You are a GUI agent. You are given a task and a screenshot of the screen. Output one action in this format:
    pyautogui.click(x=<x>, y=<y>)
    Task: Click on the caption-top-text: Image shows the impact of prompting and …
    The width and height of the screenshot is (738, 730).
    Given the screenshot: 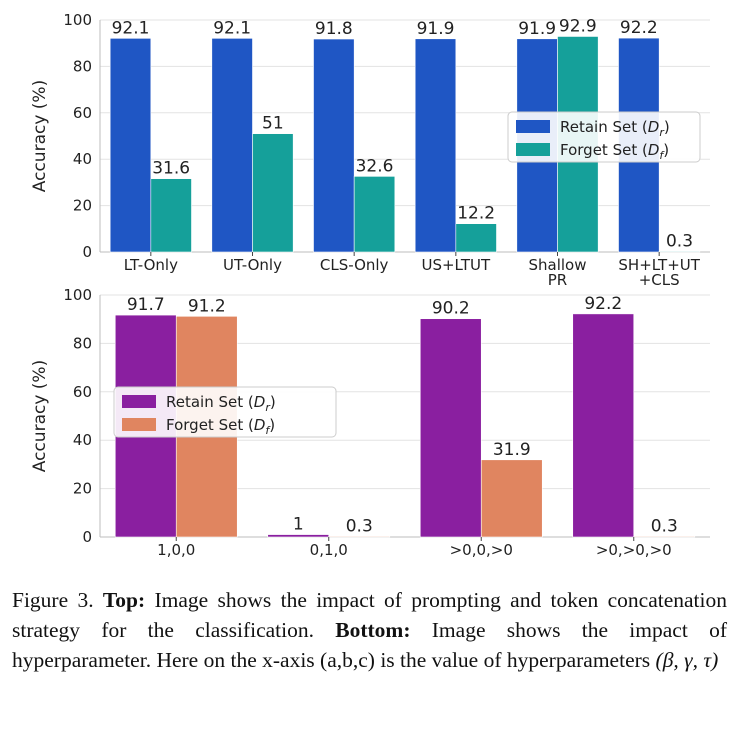 What is the action you would take?
    pyautogui.click(x=370, y=615)
    